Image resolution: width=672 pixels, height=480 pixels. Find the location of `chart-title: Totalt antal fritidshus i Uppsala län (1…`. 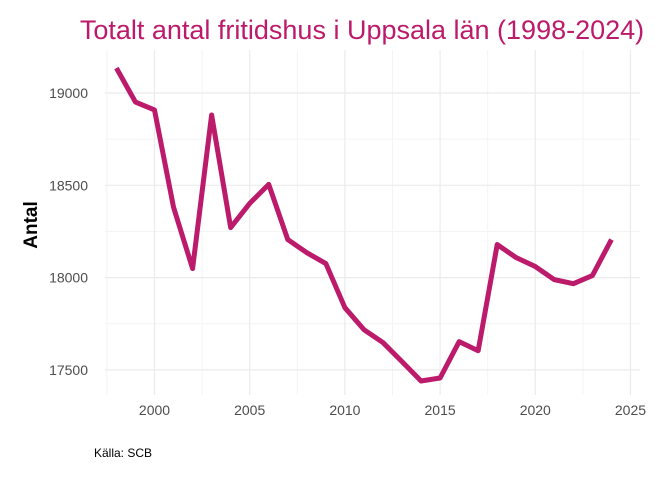

chart-title: Totalt antal fritidshus i Uppsala län (1… is located at coordinates (362, 30).